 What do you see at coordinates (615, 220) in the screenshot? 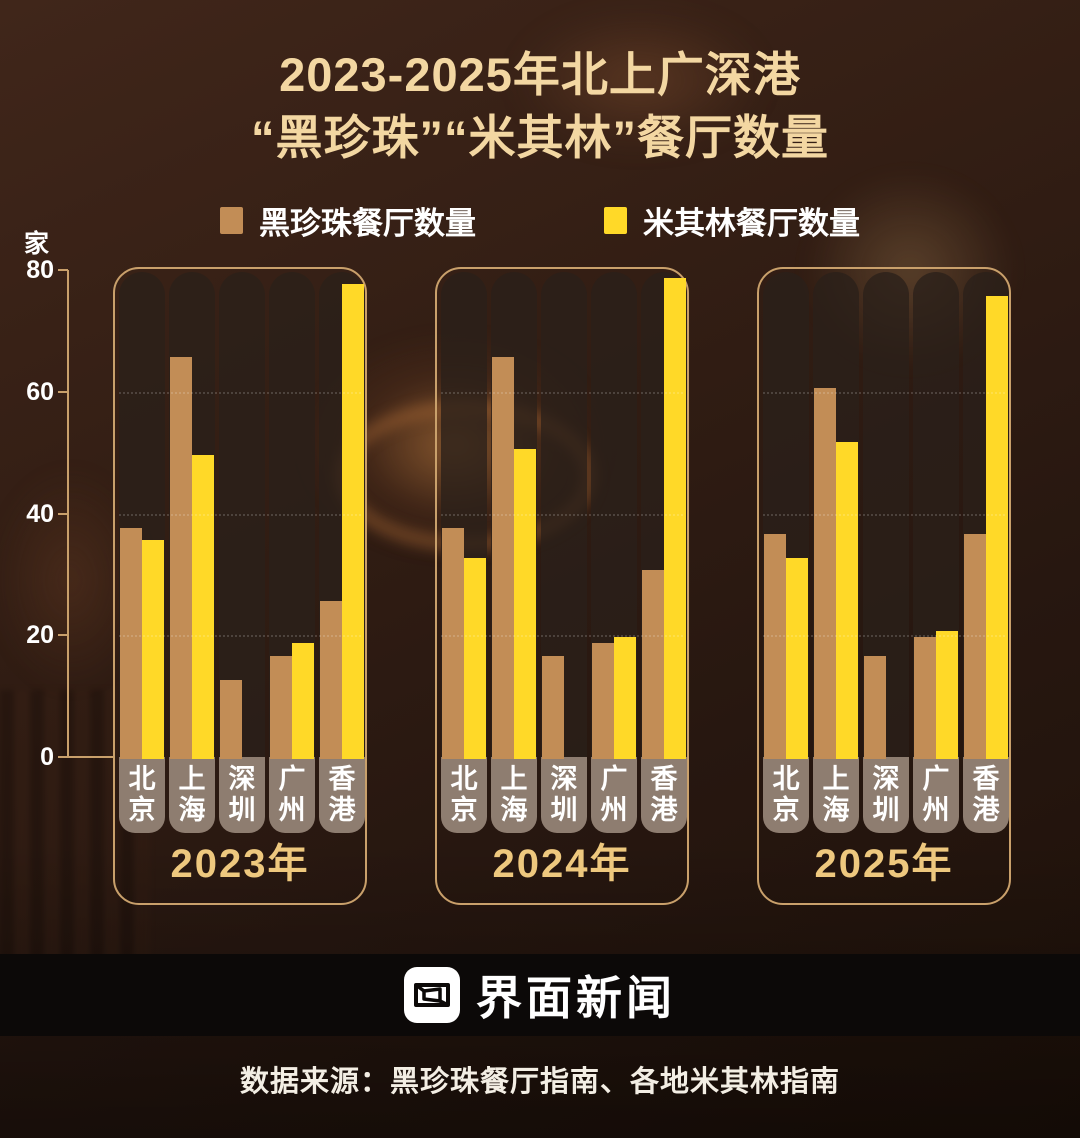
I see `michelin-swatch-icon` at bounding box center [615, 220].